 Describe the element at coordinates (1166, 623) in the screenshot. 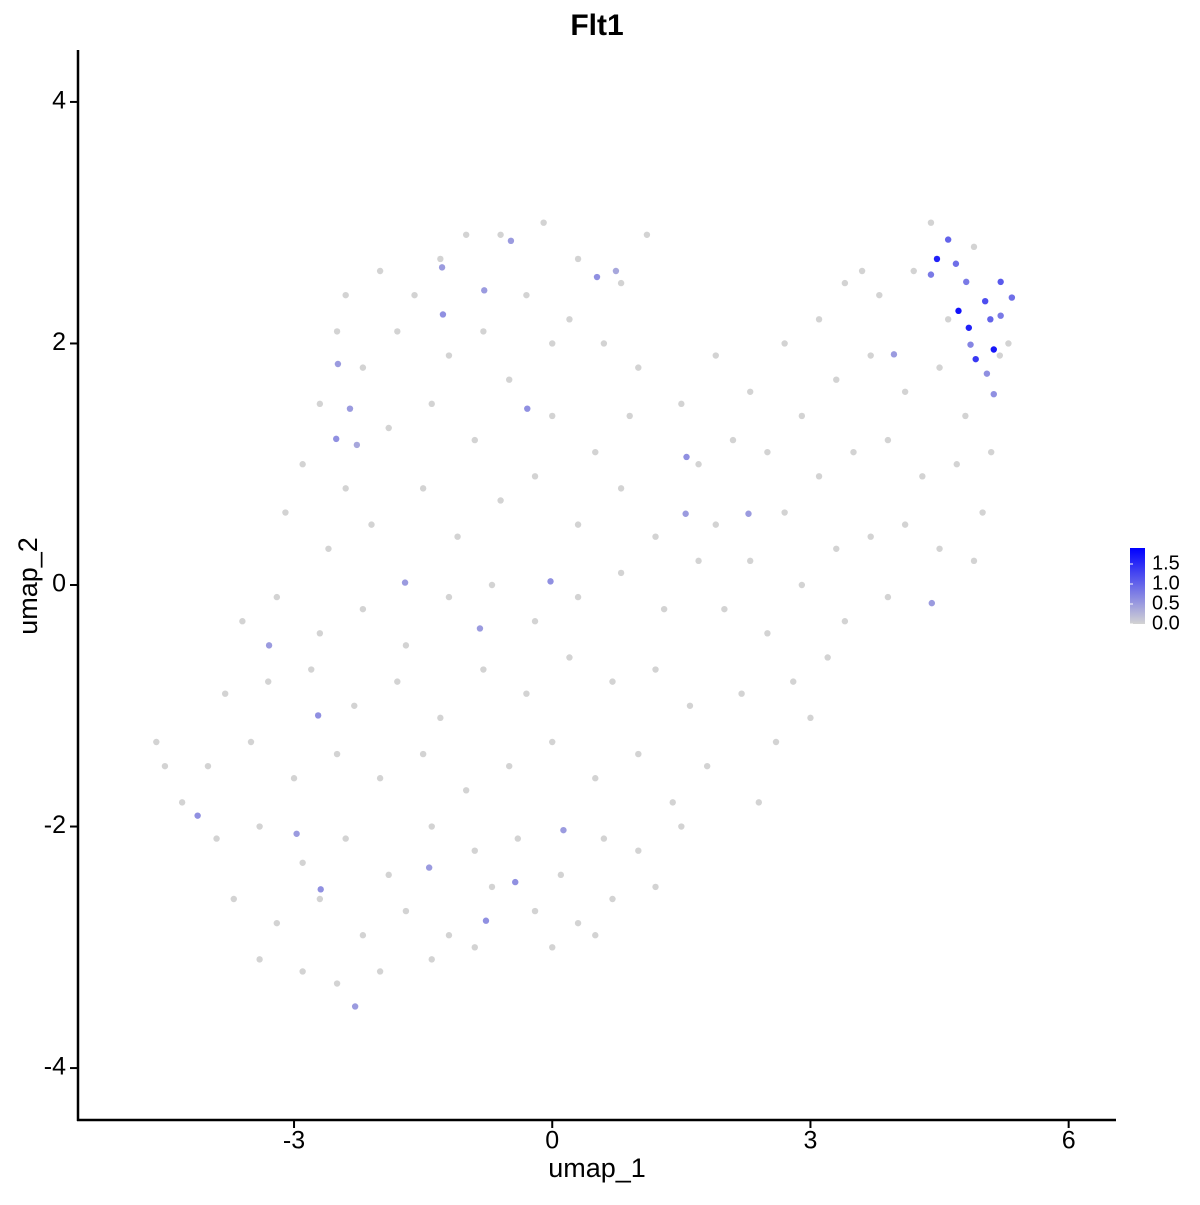

I see `colorbar-tick-label: 0.0` at that location.